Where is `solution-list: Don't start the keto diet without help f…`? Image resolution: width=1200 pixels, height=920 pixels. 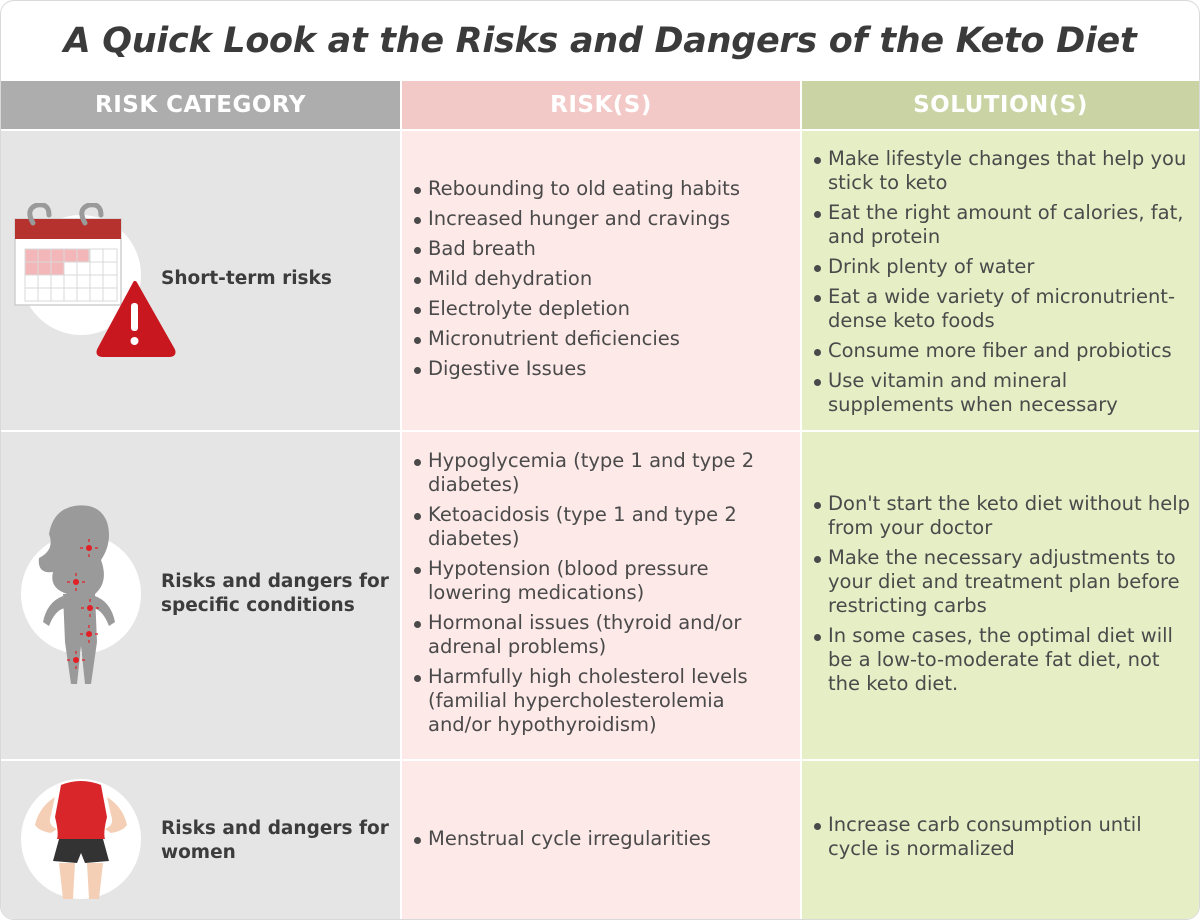
solution-list: Don't start the keto diet without help f… is located at coordinates (1001, 597).